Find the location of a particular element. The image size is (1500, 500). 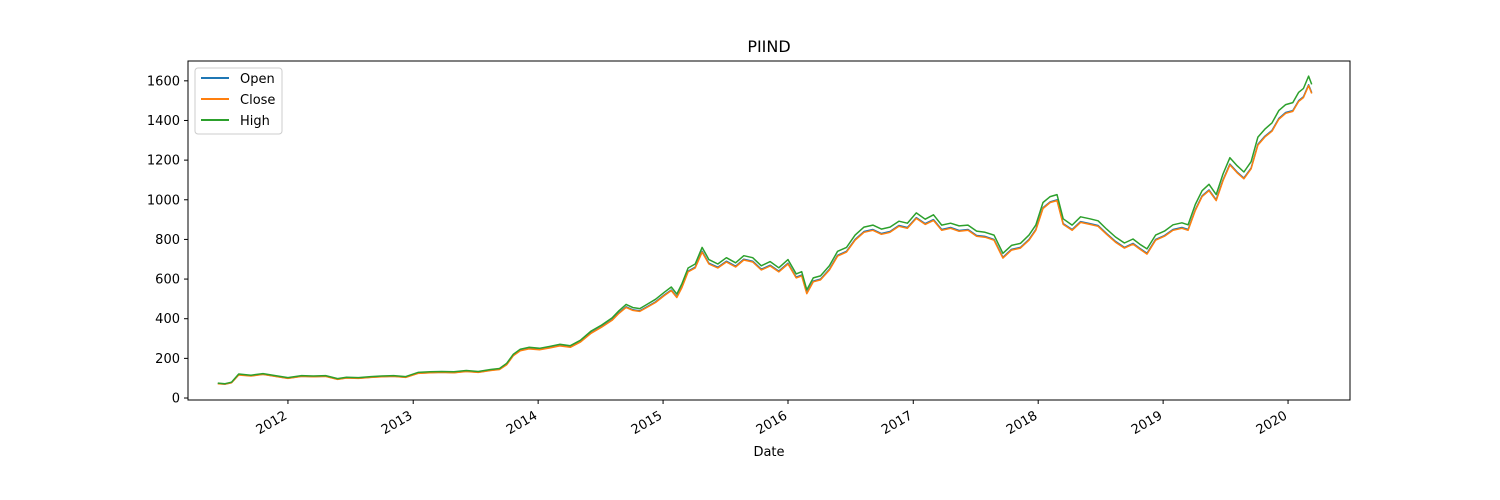

y-tick-label: 600 is located at coordinates (167, 280).